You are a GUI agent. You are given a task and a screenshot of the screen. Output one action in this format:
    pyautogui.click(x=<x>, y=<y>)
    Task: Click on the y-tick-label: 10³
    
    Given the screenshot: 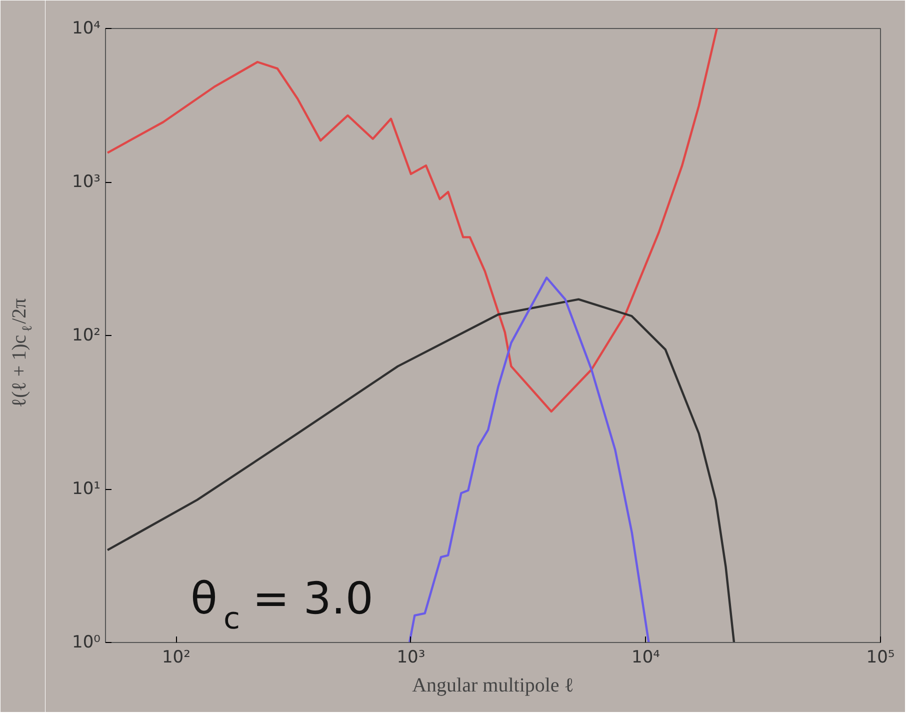 What is the action you would take?
    pyautogui.click(x=86, y=182)
    